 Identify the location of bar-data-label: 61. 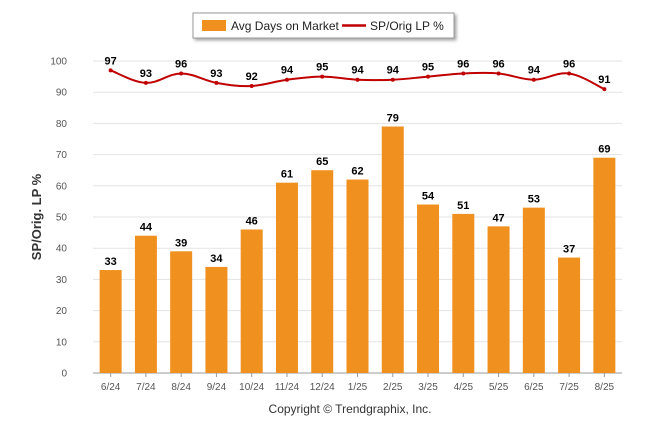
(287, 175).